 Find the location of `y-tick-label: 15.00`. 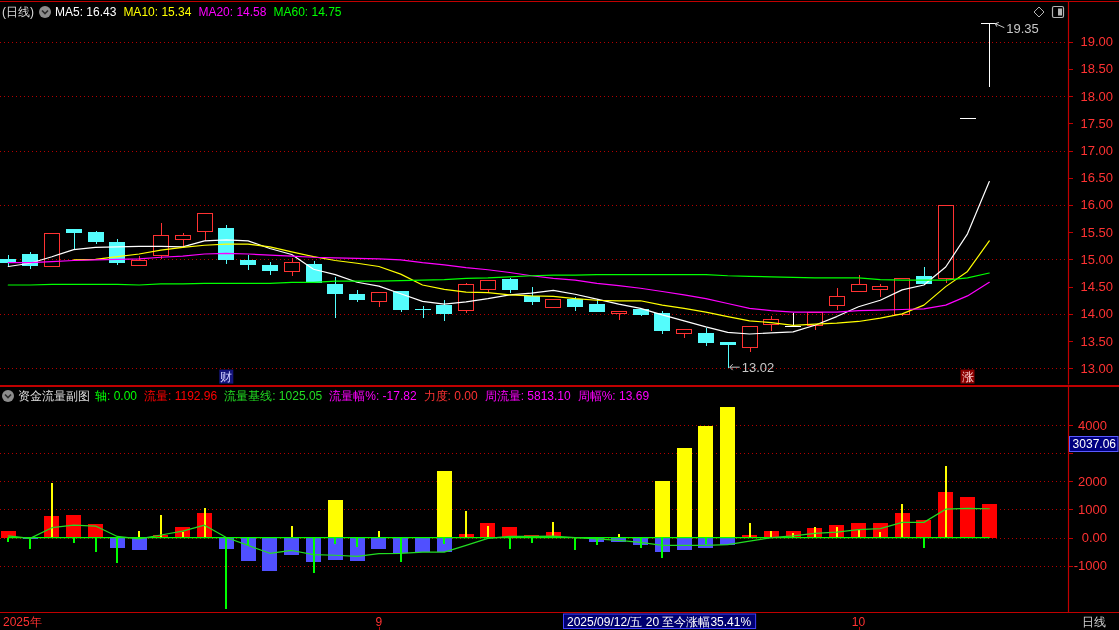

y-tick-label: 15.00 is located at coordinates (1096, 259).